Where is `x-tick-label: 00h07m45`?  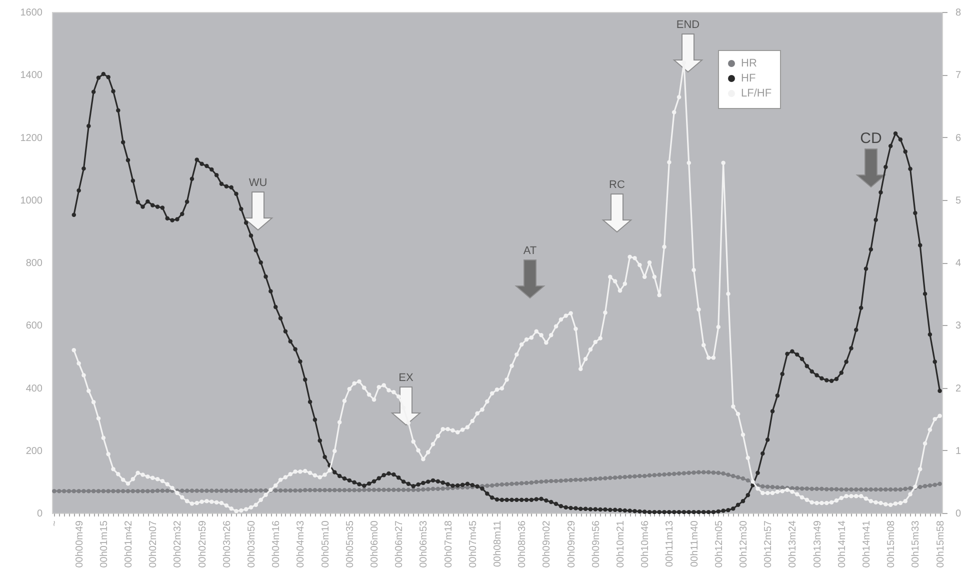 x-tick-label: 00h07m45 is located at coordinates (473, 544).